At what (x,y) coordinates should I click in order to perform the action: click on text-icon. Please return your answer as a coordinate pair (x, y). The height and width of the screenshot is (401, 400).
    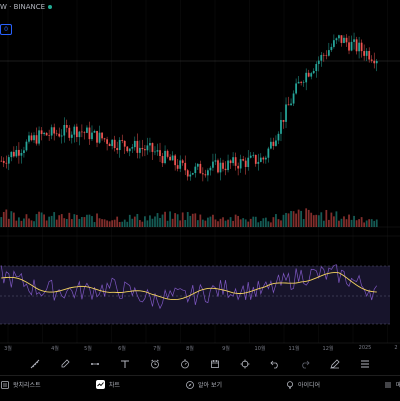
    Looking at the image, I should click on (125, 364).